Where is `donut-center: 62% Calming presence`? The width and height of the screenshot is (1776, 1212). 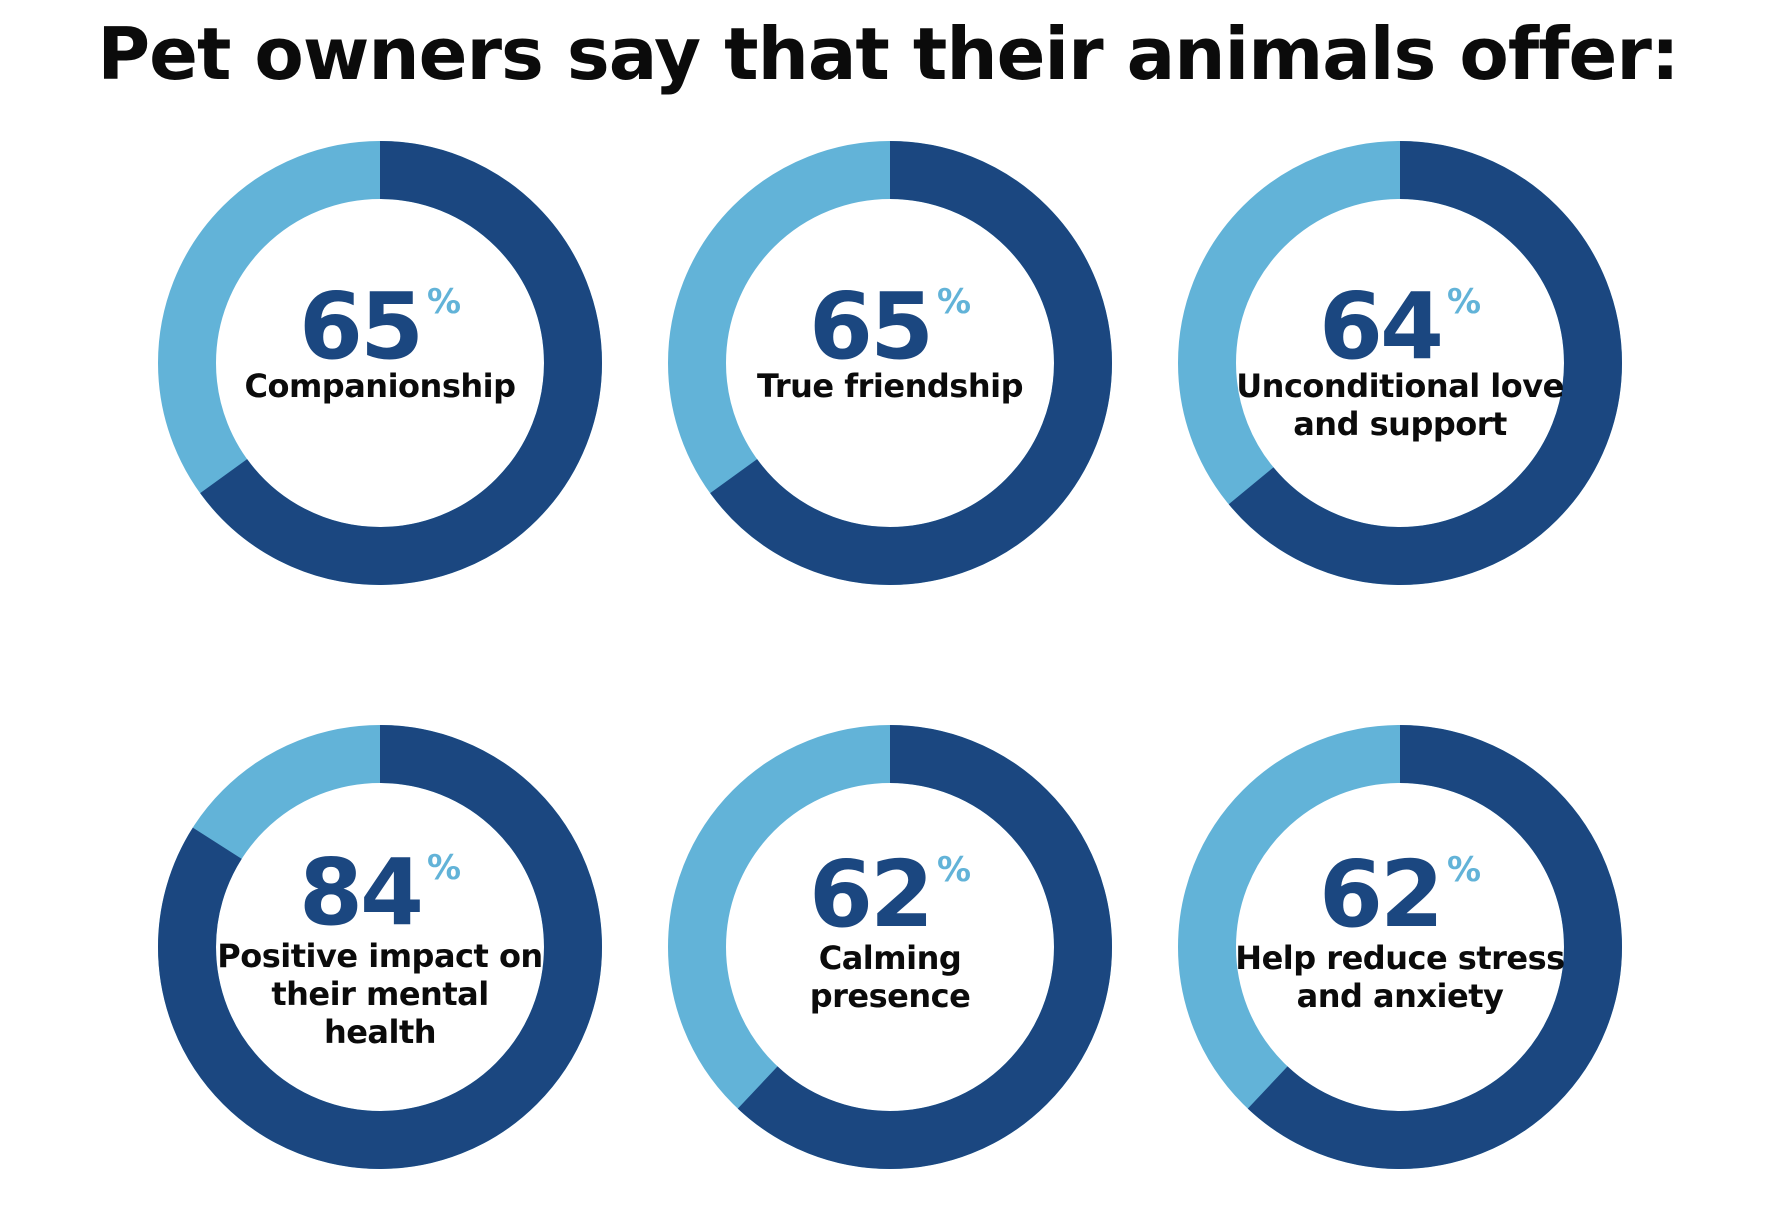 donut-center: 62% Calming presence is located at coordinates (890, 947).